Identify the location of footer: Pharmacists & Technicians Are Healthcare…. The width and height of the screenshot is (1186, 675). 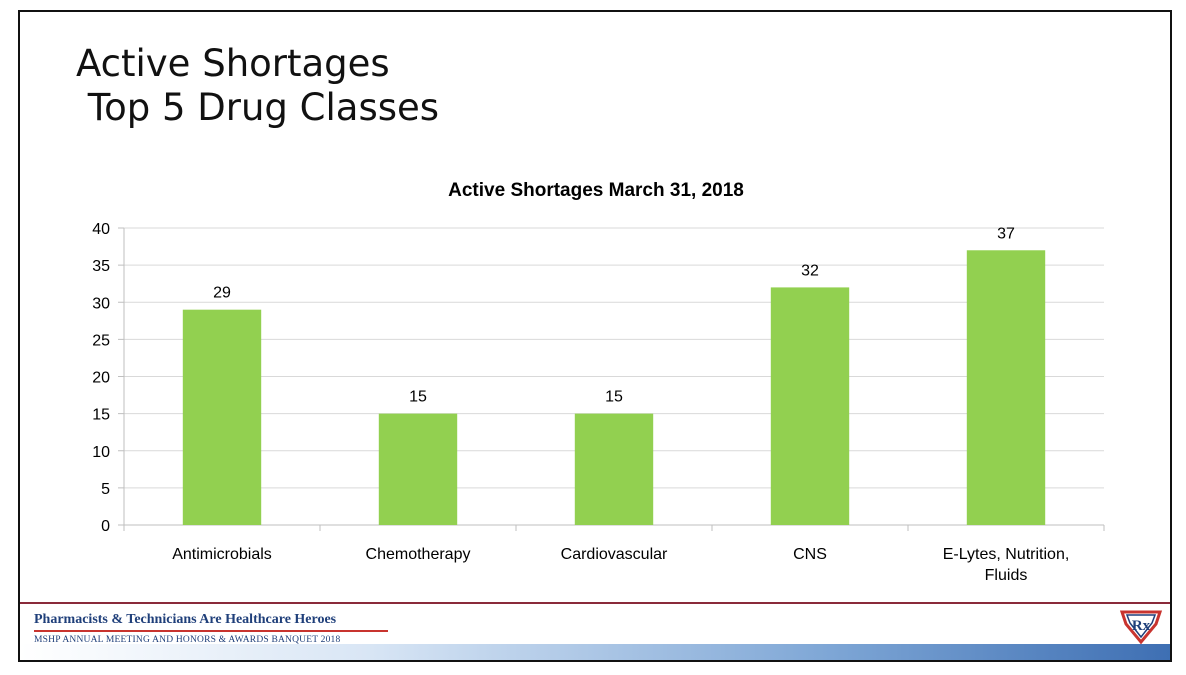
(595, 631).